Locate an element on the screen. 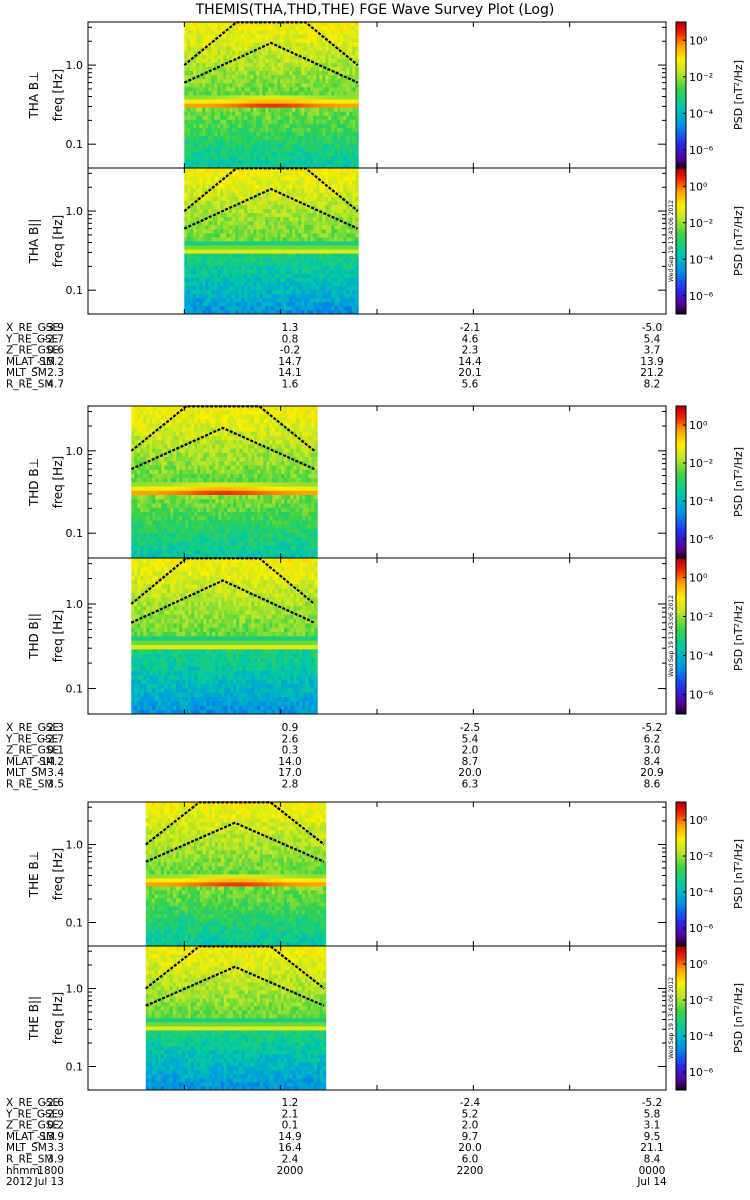  ephemeris-value: 2.8 is located at coordinates (290, 785).